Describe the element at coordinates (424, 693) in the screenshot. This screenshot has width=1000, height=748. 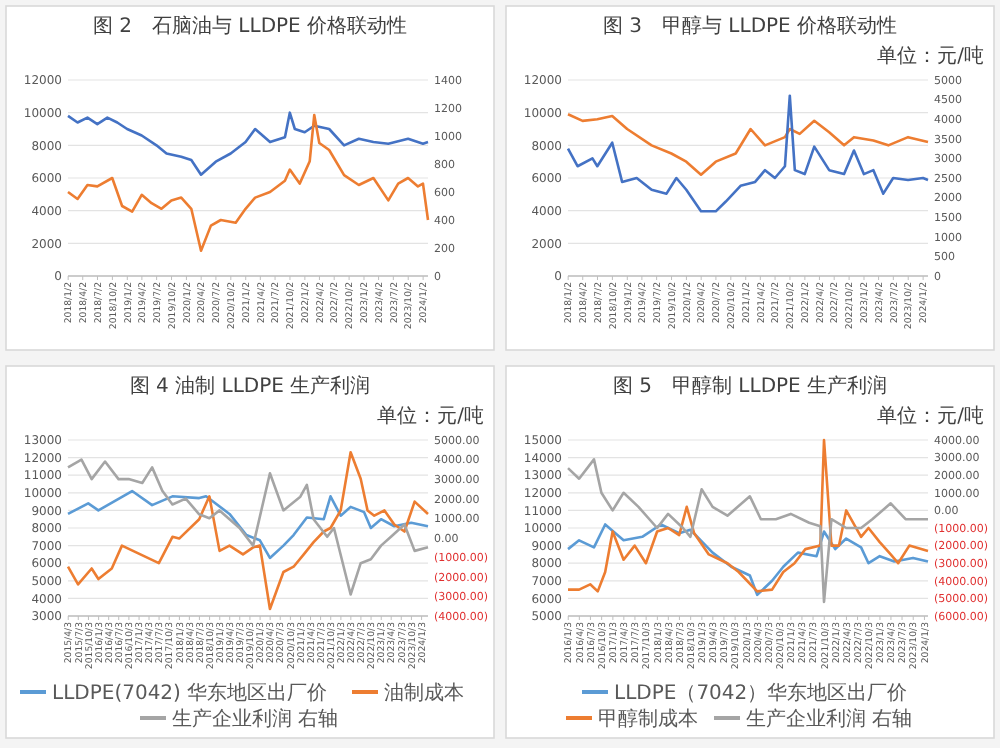
I see `legend-label: 油制成本` at that location.